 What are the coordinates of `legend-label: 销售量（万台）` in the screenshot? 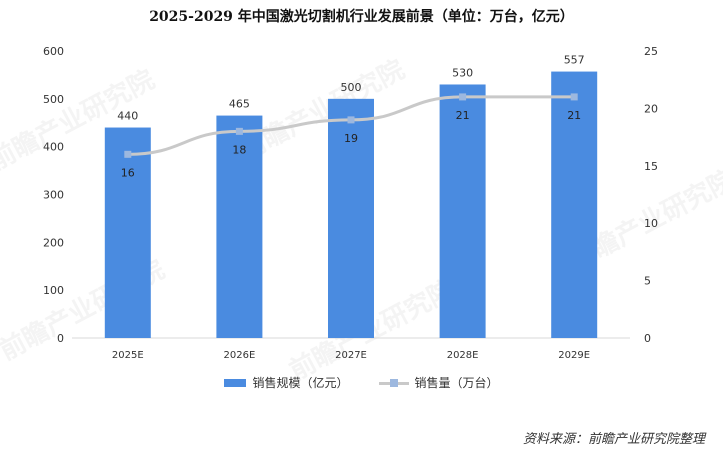 It's located at (456, 383).